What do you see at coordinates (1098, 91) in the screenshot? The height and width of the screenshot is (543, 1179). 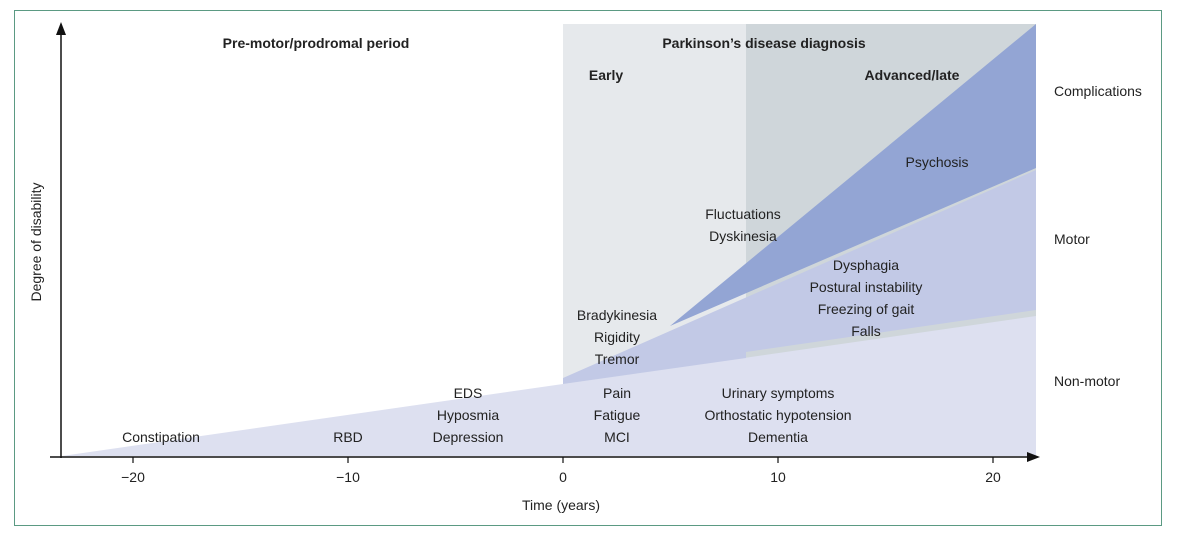 I see `category-complications: Complications` at bounding box center [1098, 91].